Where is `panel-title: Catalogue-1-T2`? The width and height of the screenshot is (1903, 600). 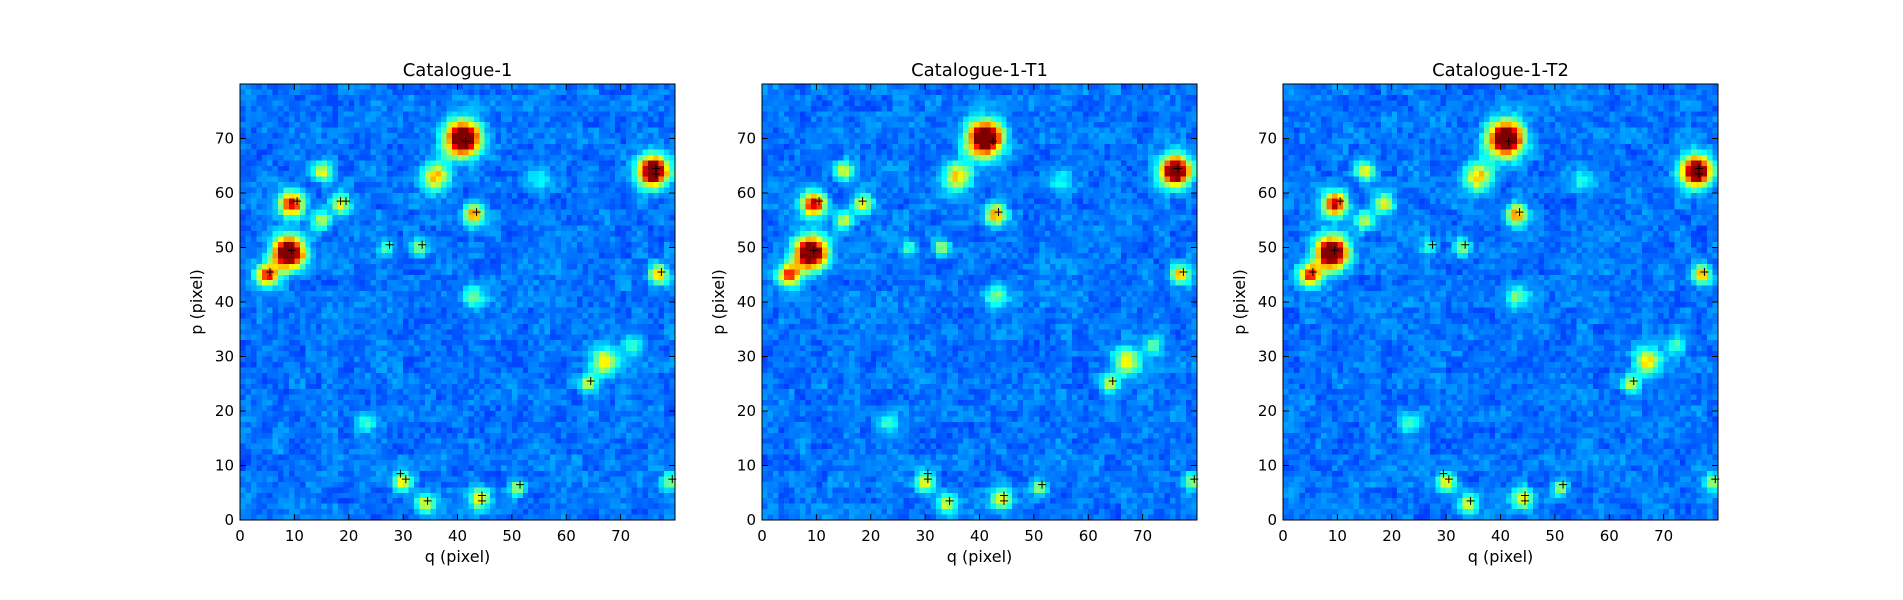
panel-title: Catalogue-1-T2 is located at coordinates (1500, 70).